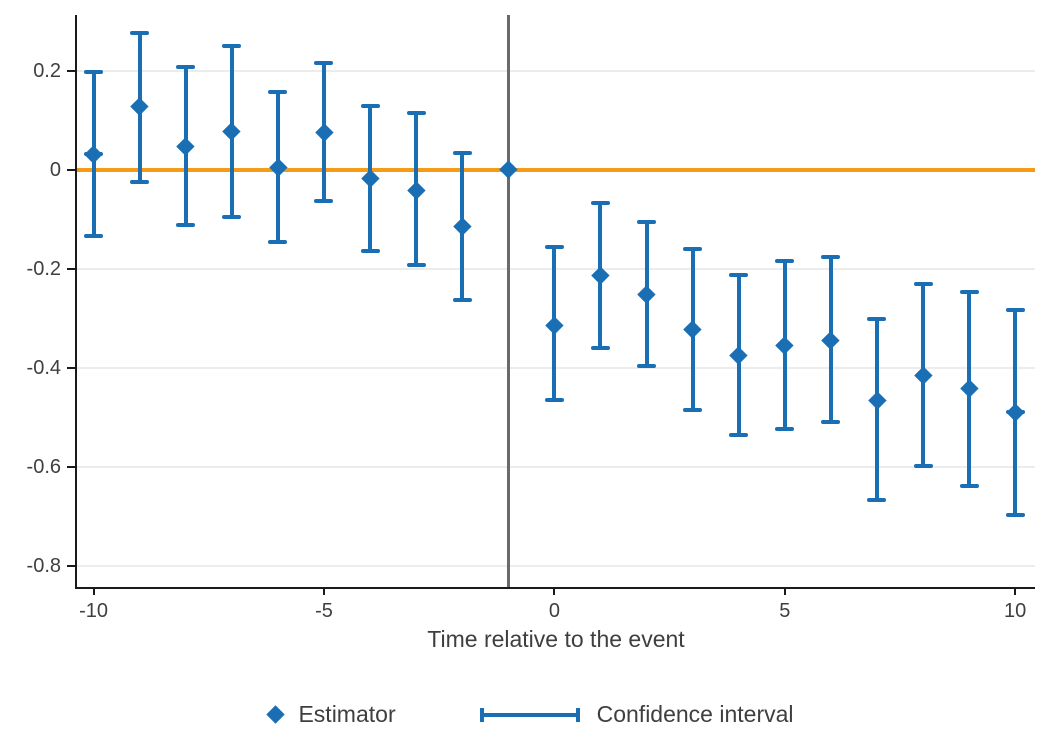 The width and height of the screenshot is (1060, 750). Describe the element at coordinates (43, 367) in the screenshot. I see `y-tick-label: -0.4` at that location.